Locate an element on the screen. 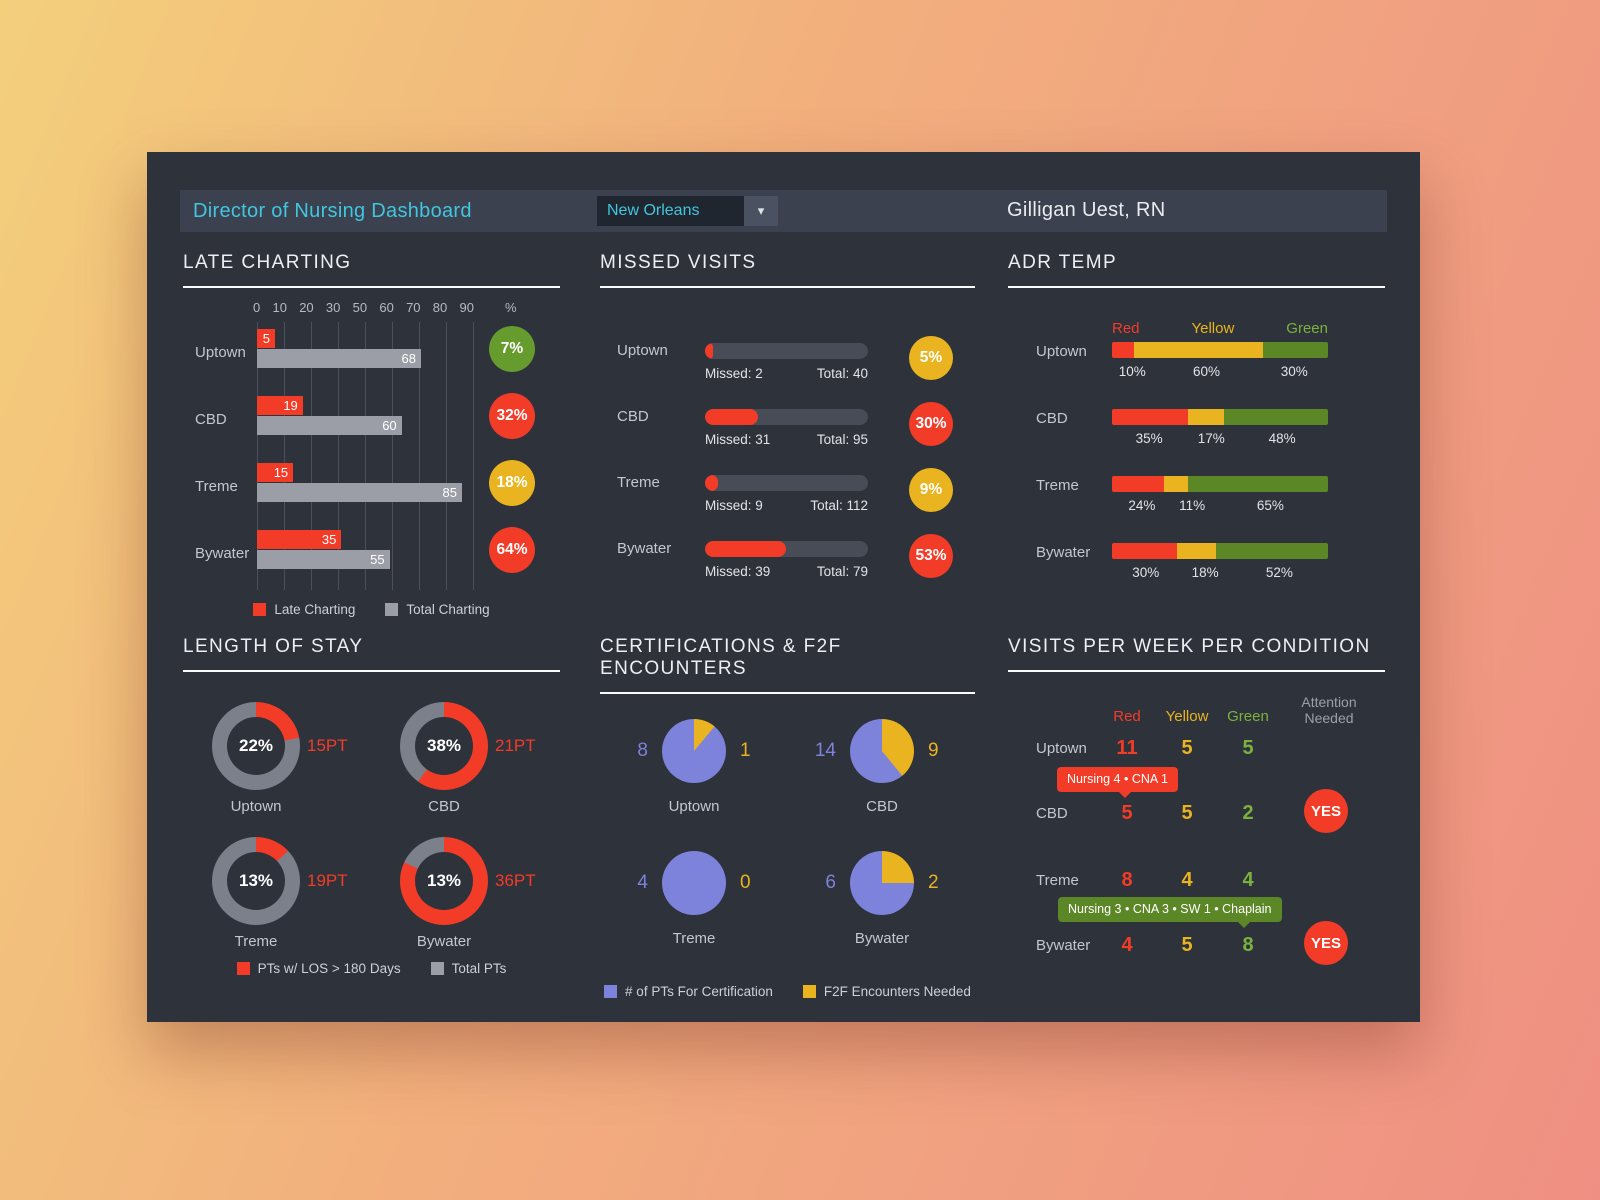 This screenshot has height=1200, width=1600. visits-row: Uptown 11 5 5 YES is located at coordinates (1196, 750).